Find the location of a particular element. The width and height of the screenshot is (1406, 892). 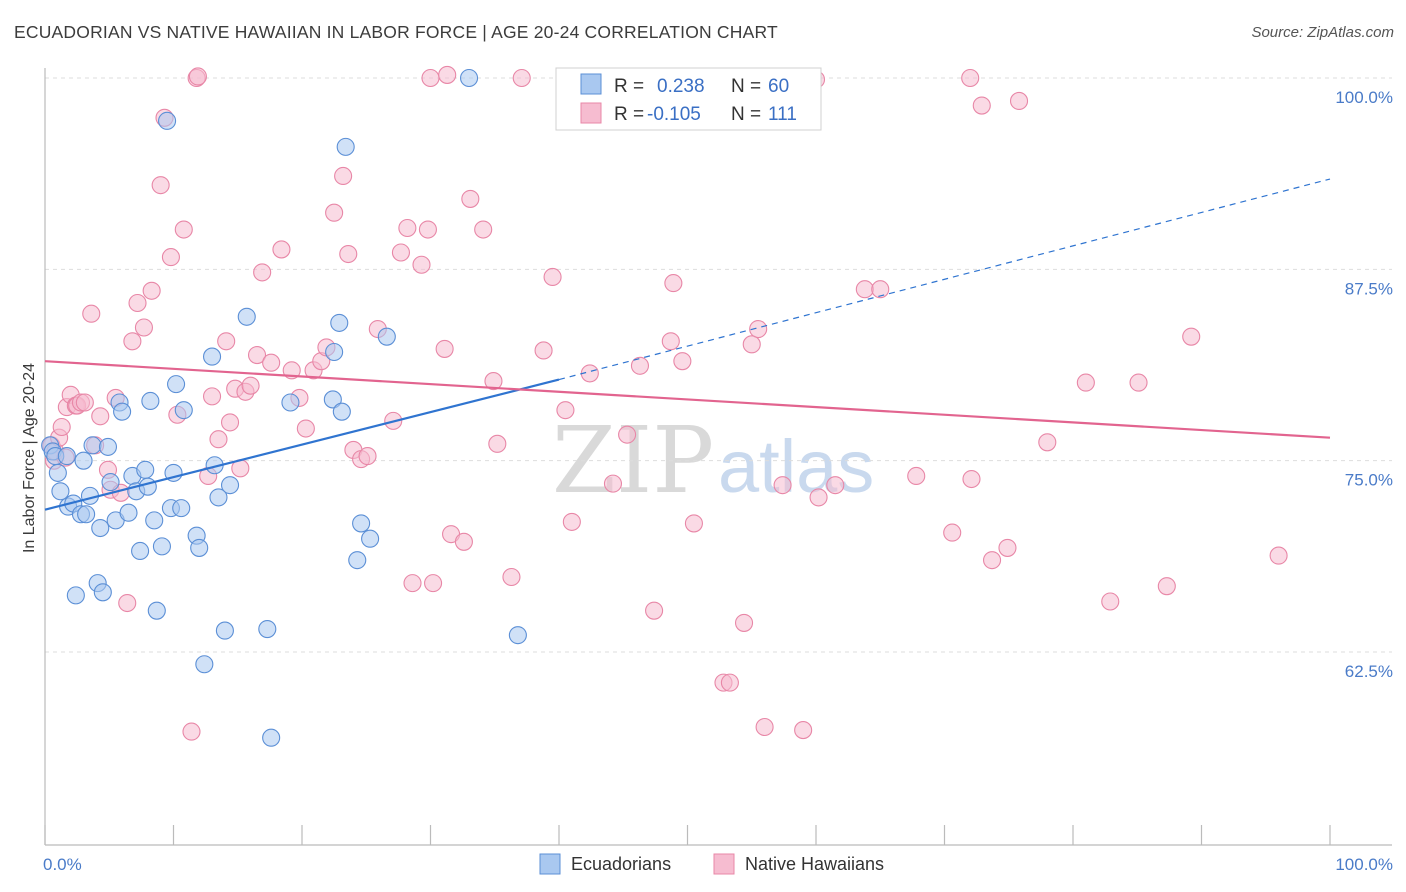

watermark: ZIP atlas is located at coordinates (713, 460).